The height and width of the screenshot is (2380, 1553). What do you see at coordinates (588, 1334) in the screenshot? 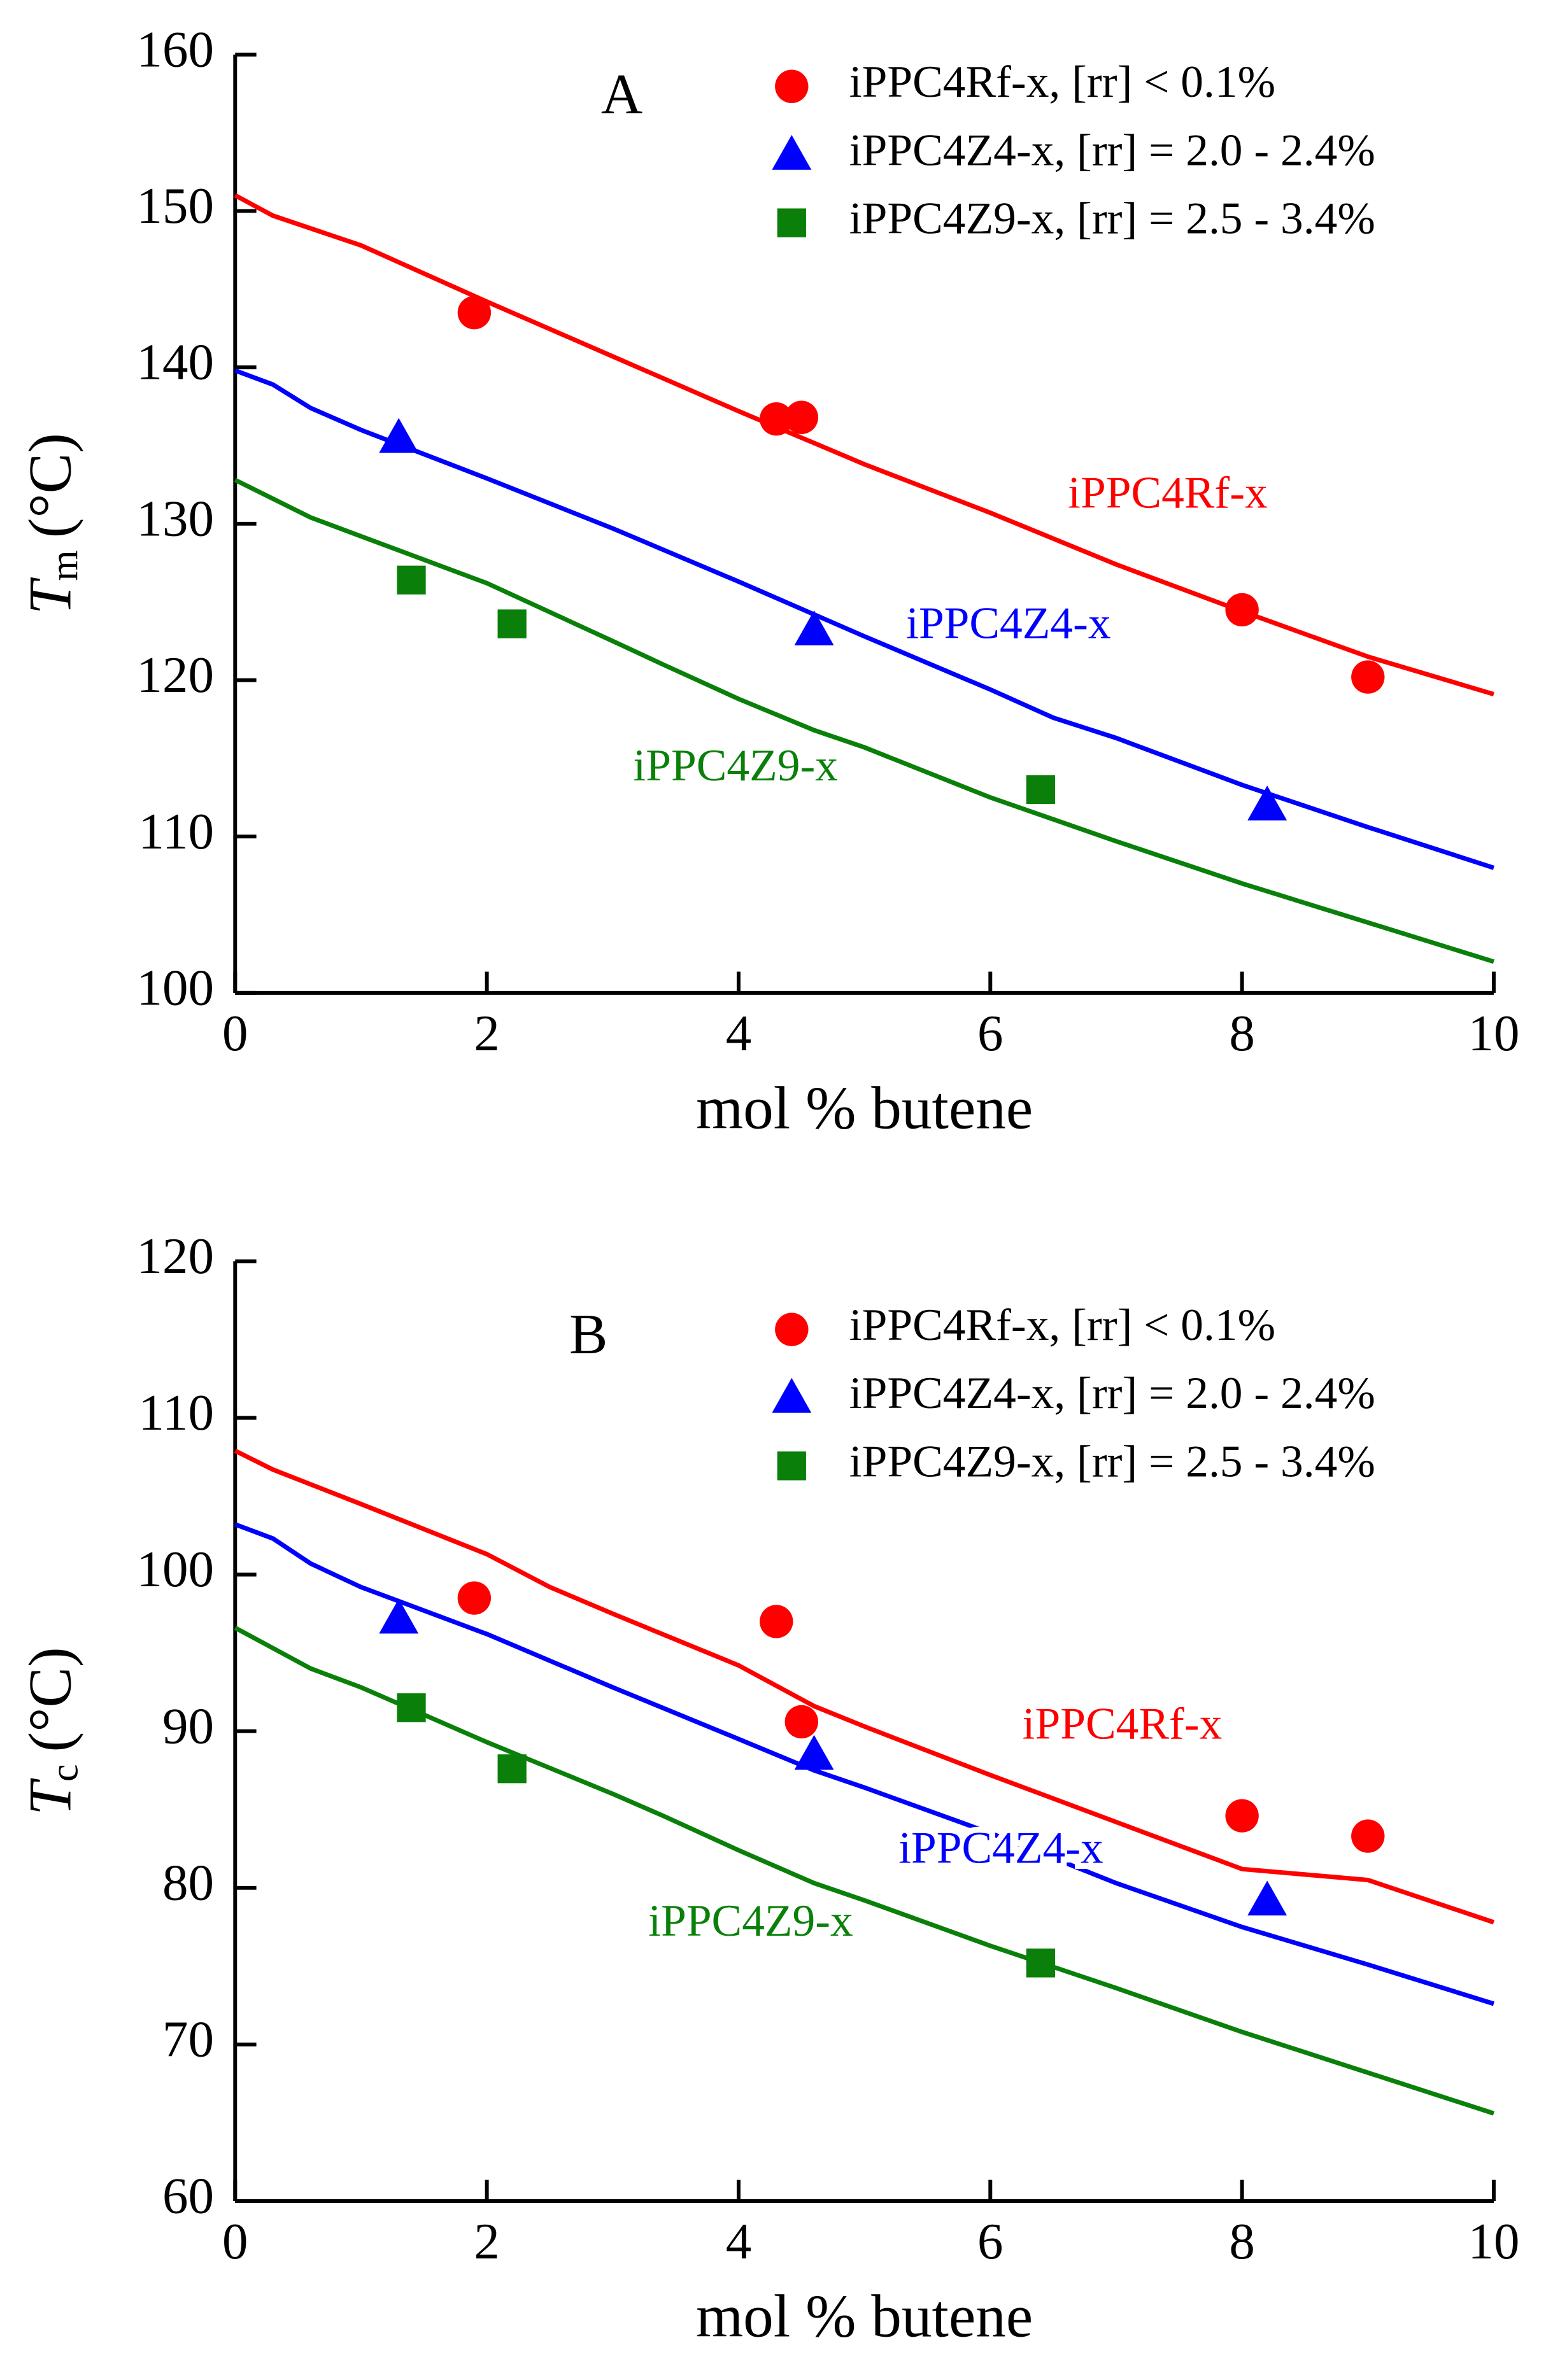
I see `panel-label: B` at bounding box center [588, 1334].